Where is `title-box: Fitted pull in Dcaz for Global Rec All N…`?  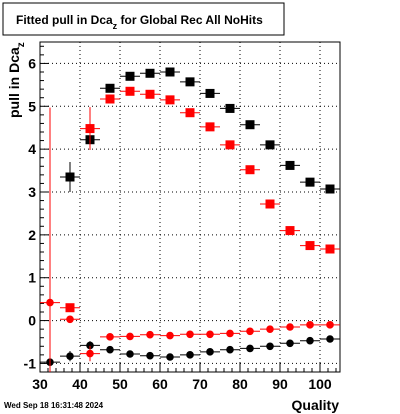
title-box: Fitted pull in Dcaz for Global Rec All N… is located at coordinates (143, 19).